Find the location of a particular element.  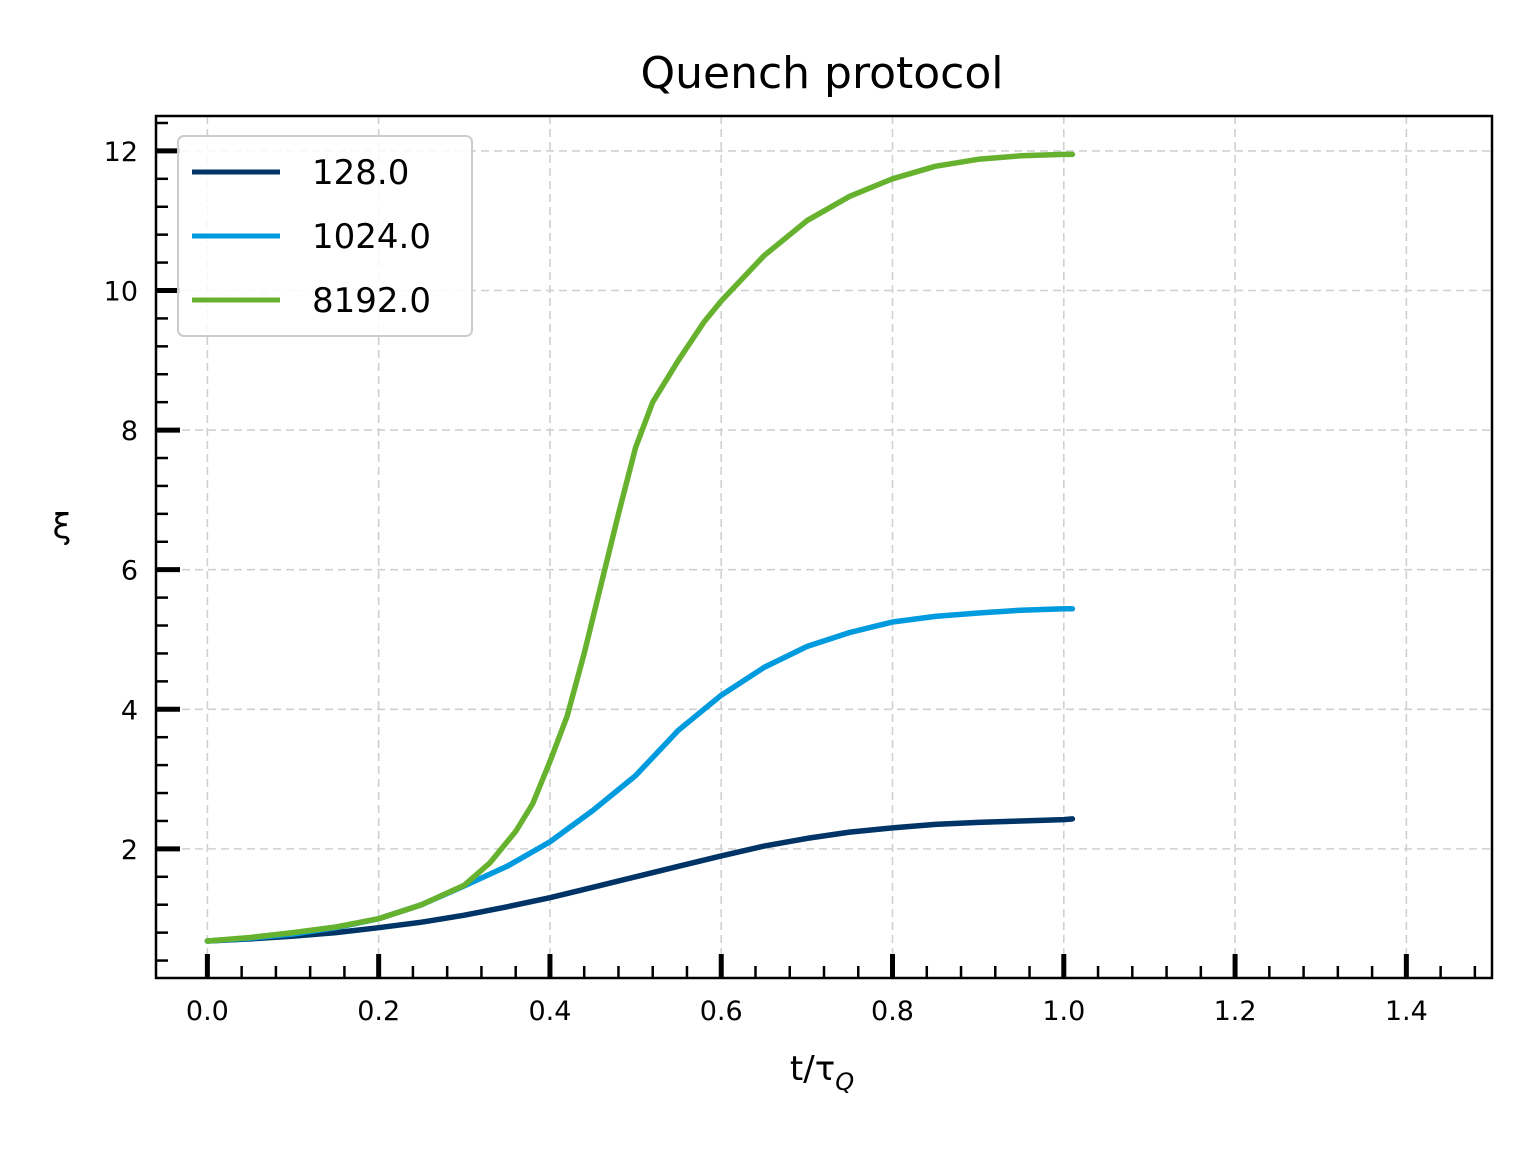

legend-label-8192.0: 8192.0 is located at coordinates (371, 301).